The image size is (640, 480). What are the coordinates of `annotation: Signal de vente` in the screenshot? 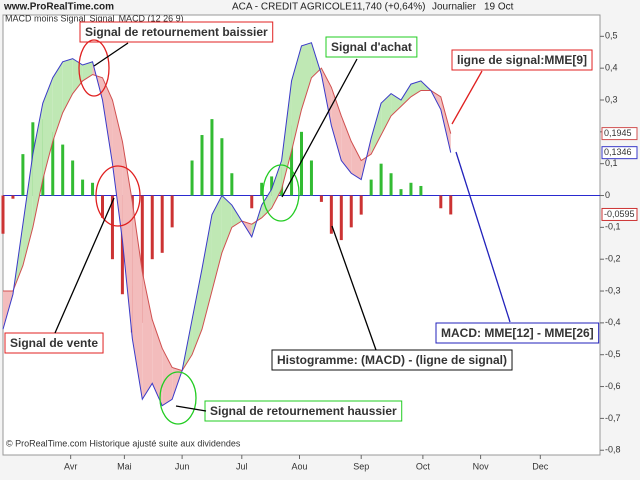 It's located at (54, 343).